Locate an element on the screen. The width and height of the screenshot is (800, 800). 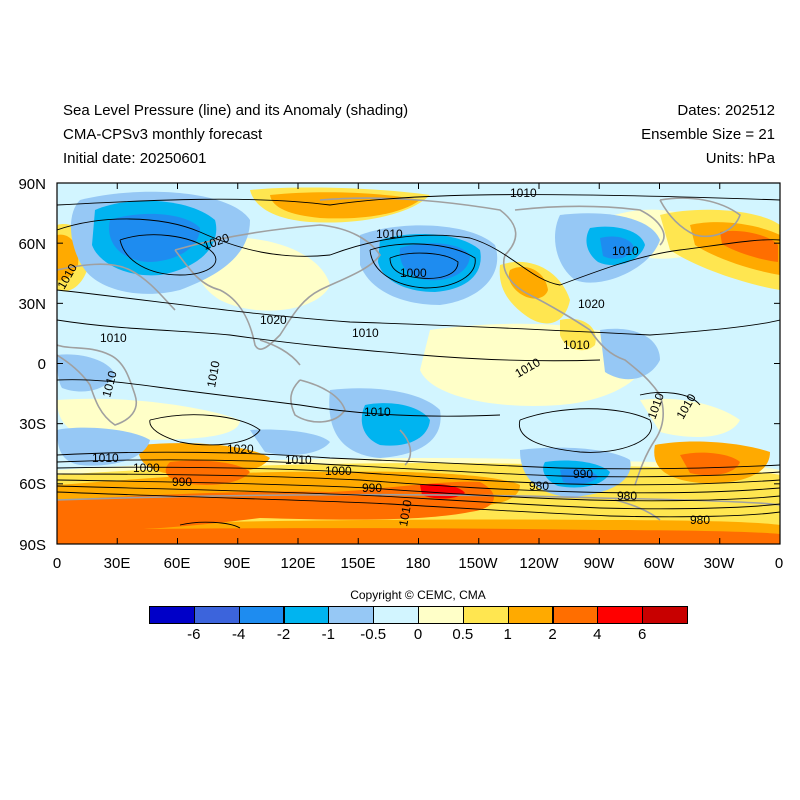
colorbar-label: 1 is located at coordinates (507, 634).